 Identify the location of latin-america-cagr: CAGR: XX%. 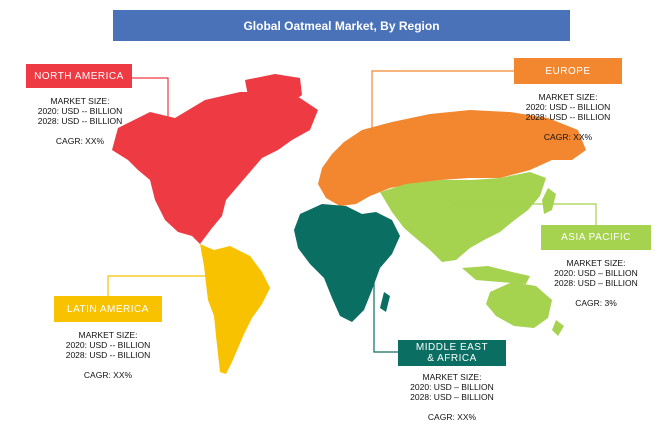
(108, 375).